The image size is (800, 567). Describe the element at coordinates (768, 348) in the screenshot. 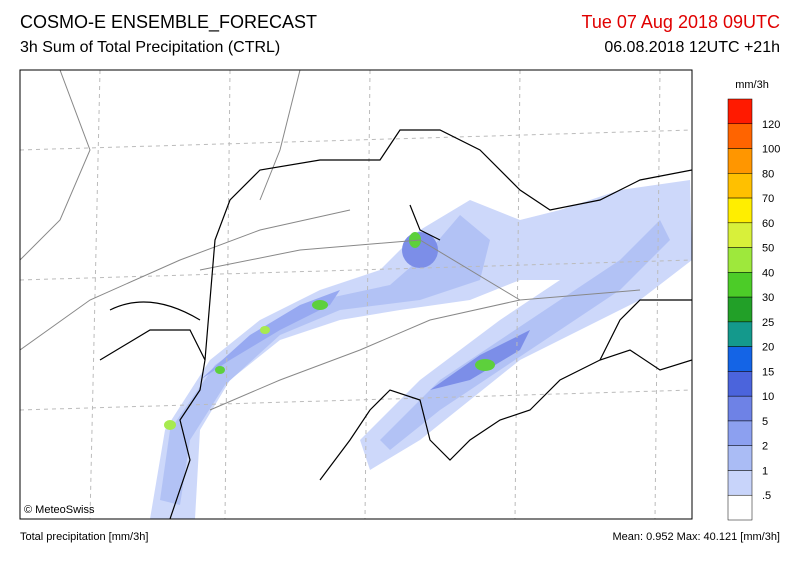

I see `colorbar-label: 20` at that location.